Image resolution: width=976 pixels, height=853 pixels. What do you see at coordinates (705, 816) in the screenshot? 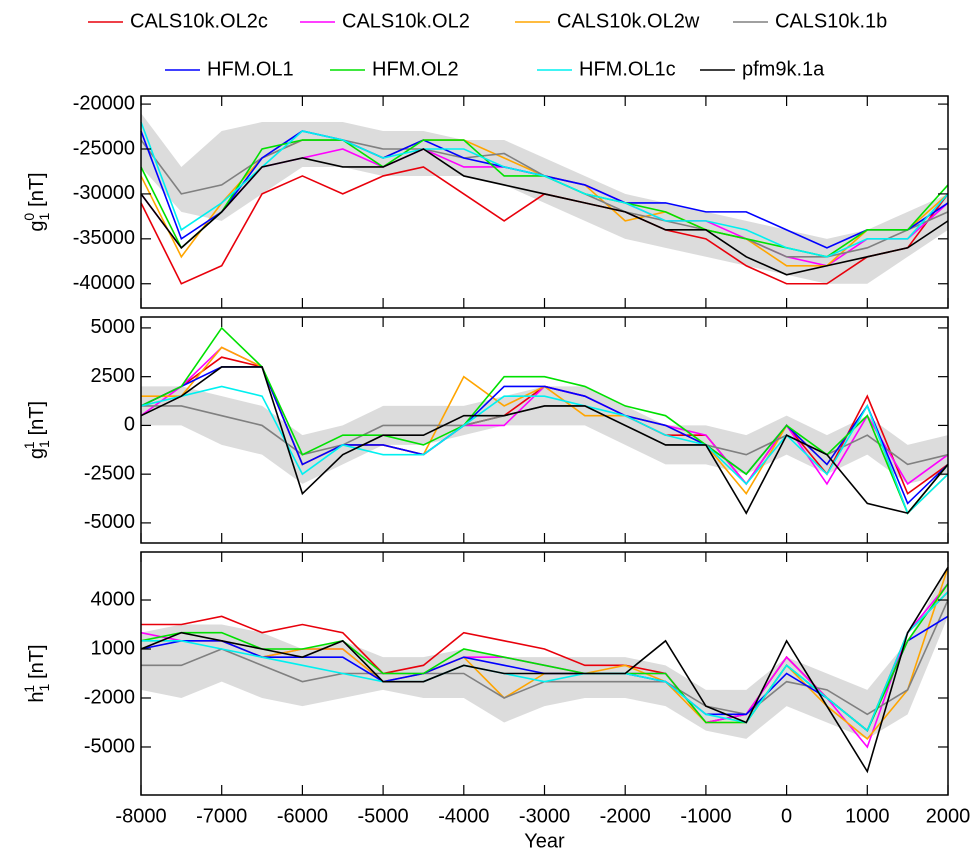
I see `x-tick-label: -1000` at bounding box center [705, 816].